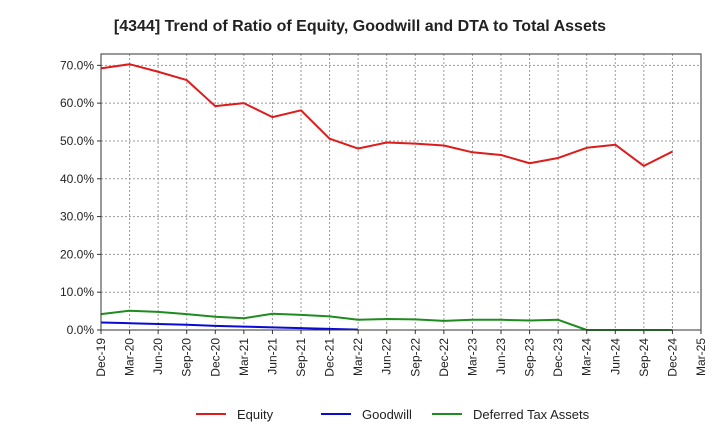 The width and height of the screenshot is (720, 440). I want to click on x-tick-label: Mar-21, so click(244, 357).